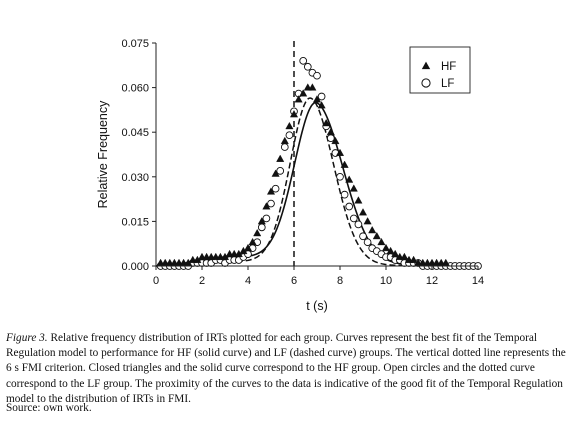 This screenshot has height=440, width=580. Describe the element at coordinates (317, 306) in the screenshot. I see `x-axis-title: t (s)` at that location.